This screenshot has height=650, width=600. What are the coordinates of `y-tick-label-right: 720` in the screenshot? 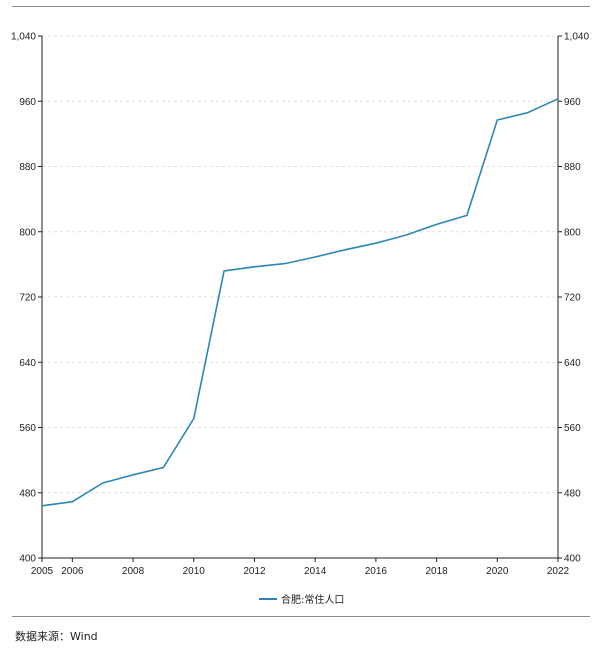 It's located at (572, 298).